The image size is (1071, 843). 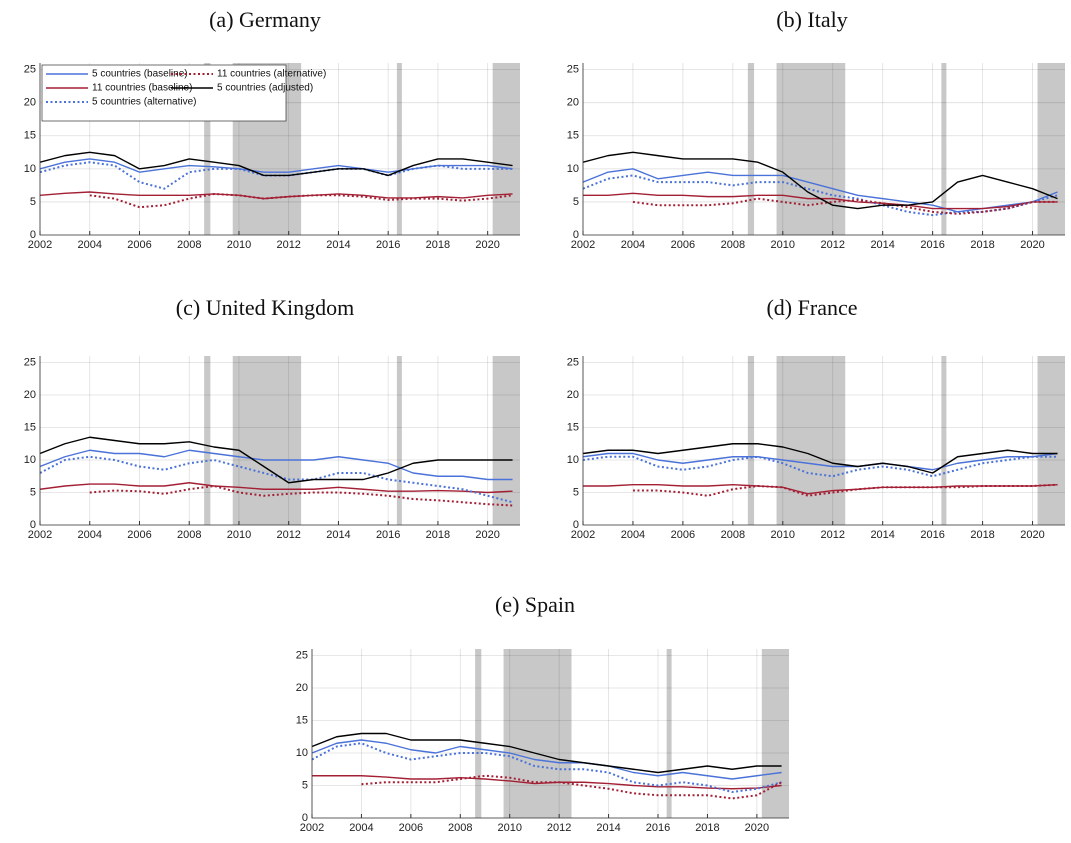 I want to click on panel-title: (c) United Kingdom, so click(x=265, y=307).